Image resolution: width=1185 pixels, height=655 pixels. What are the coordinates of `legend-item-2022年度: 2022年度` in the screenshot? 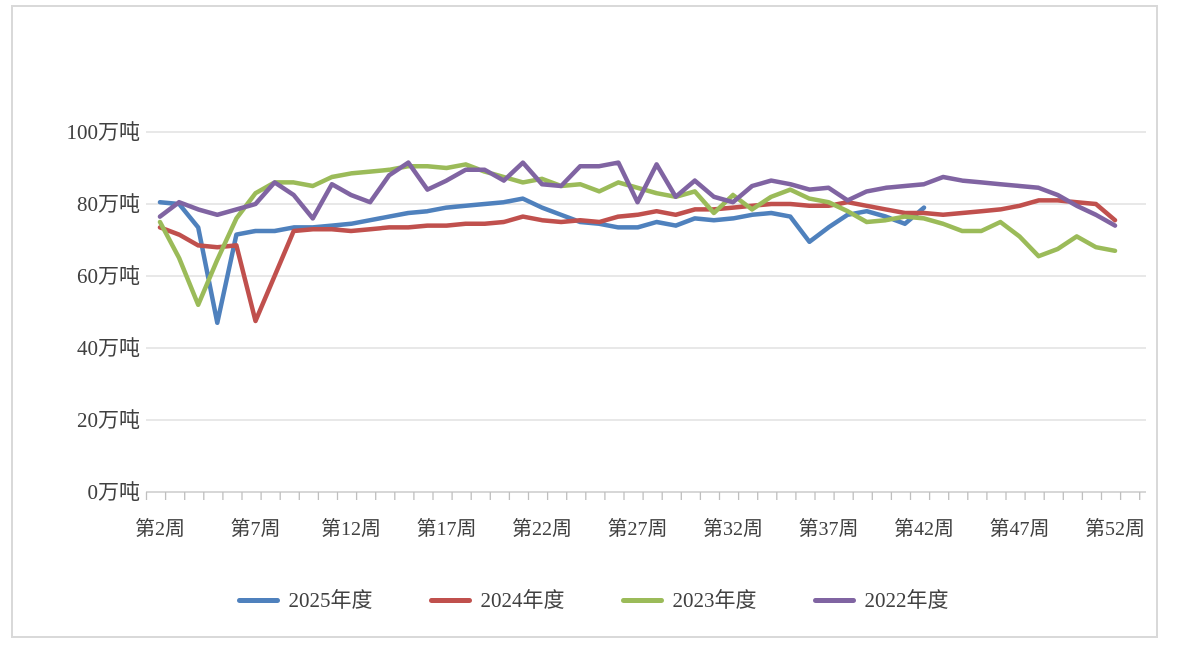 It's located at (880, 599).